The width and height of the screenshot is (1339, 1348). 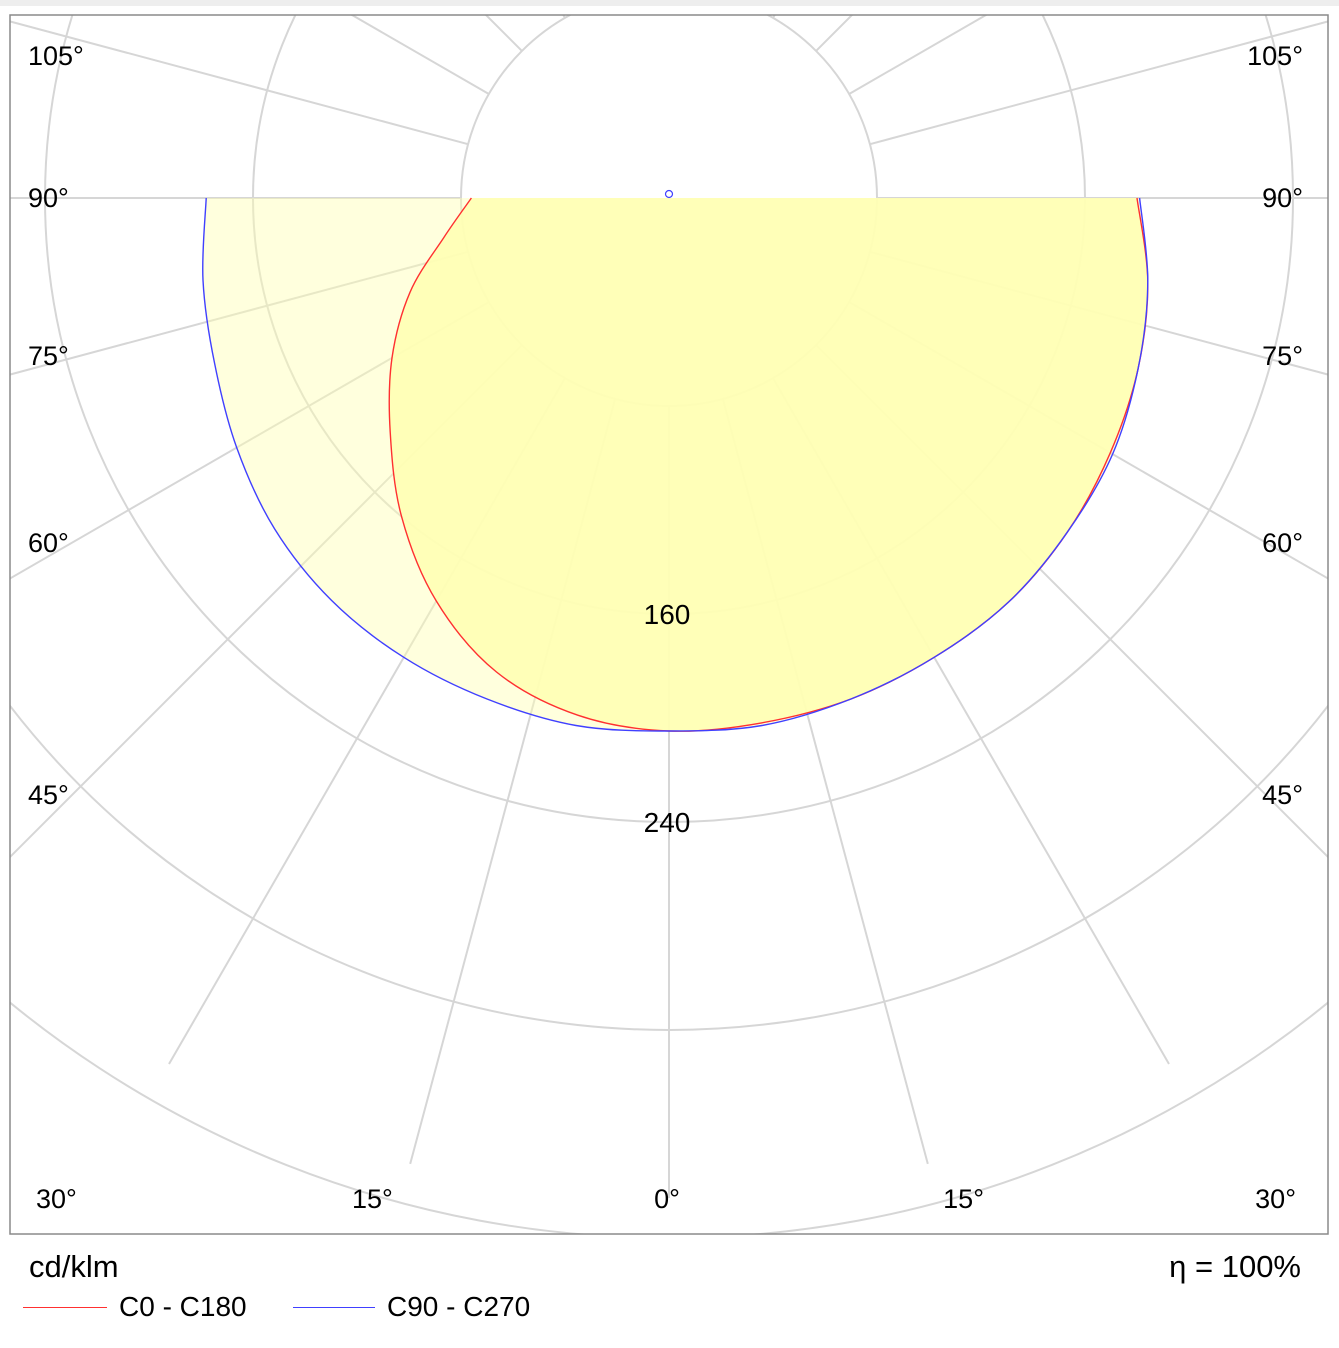 What do you see at coordinates (183, 1306) in the screenshot?
I see `legend-label-c0-c180: C0 - C180` at bounding box center [183, 1306].